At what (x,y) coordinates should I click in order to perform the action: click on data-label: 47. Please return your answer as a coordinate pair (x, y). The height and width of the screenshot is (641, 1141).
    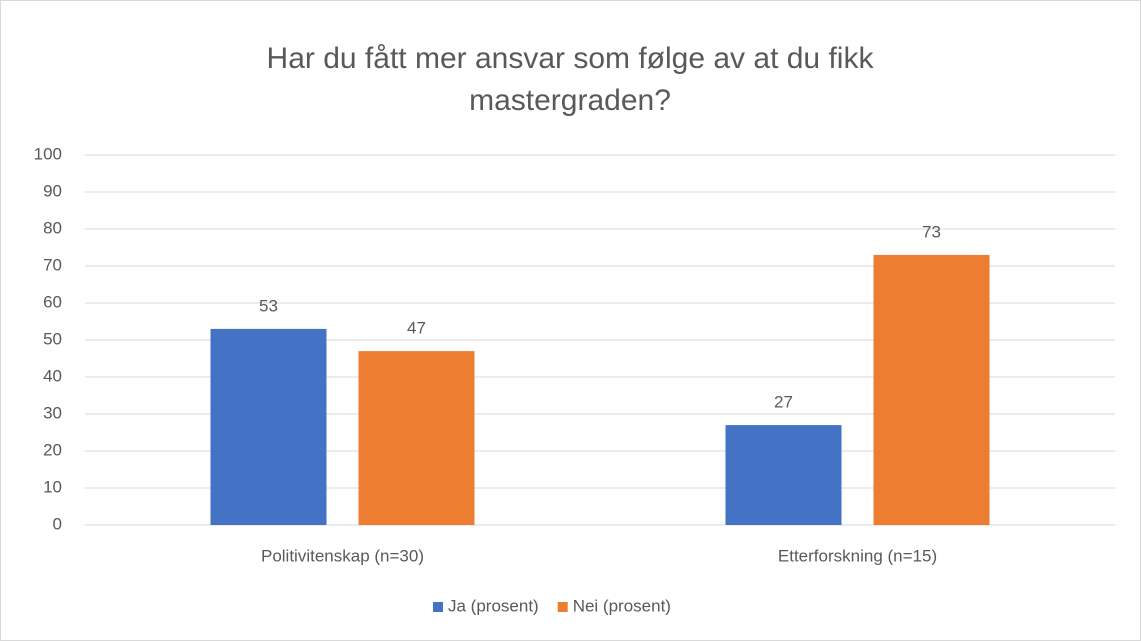
    Looking at the image, I should click on (416, 328).